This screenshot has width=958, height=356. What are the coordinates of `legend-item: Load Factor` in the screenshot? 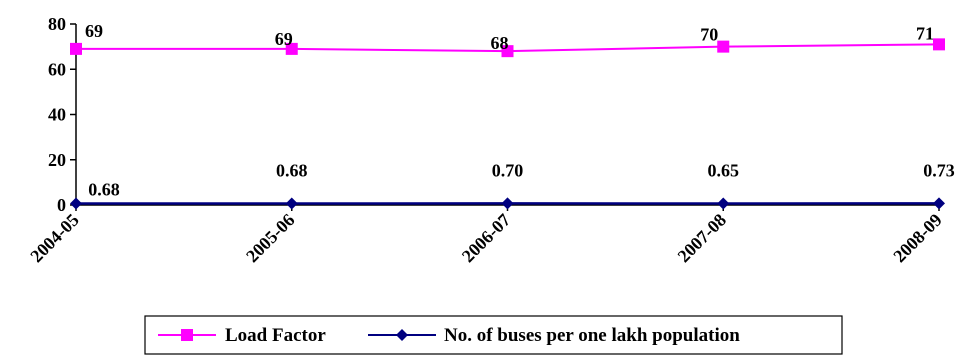 It's located at (242, 335).